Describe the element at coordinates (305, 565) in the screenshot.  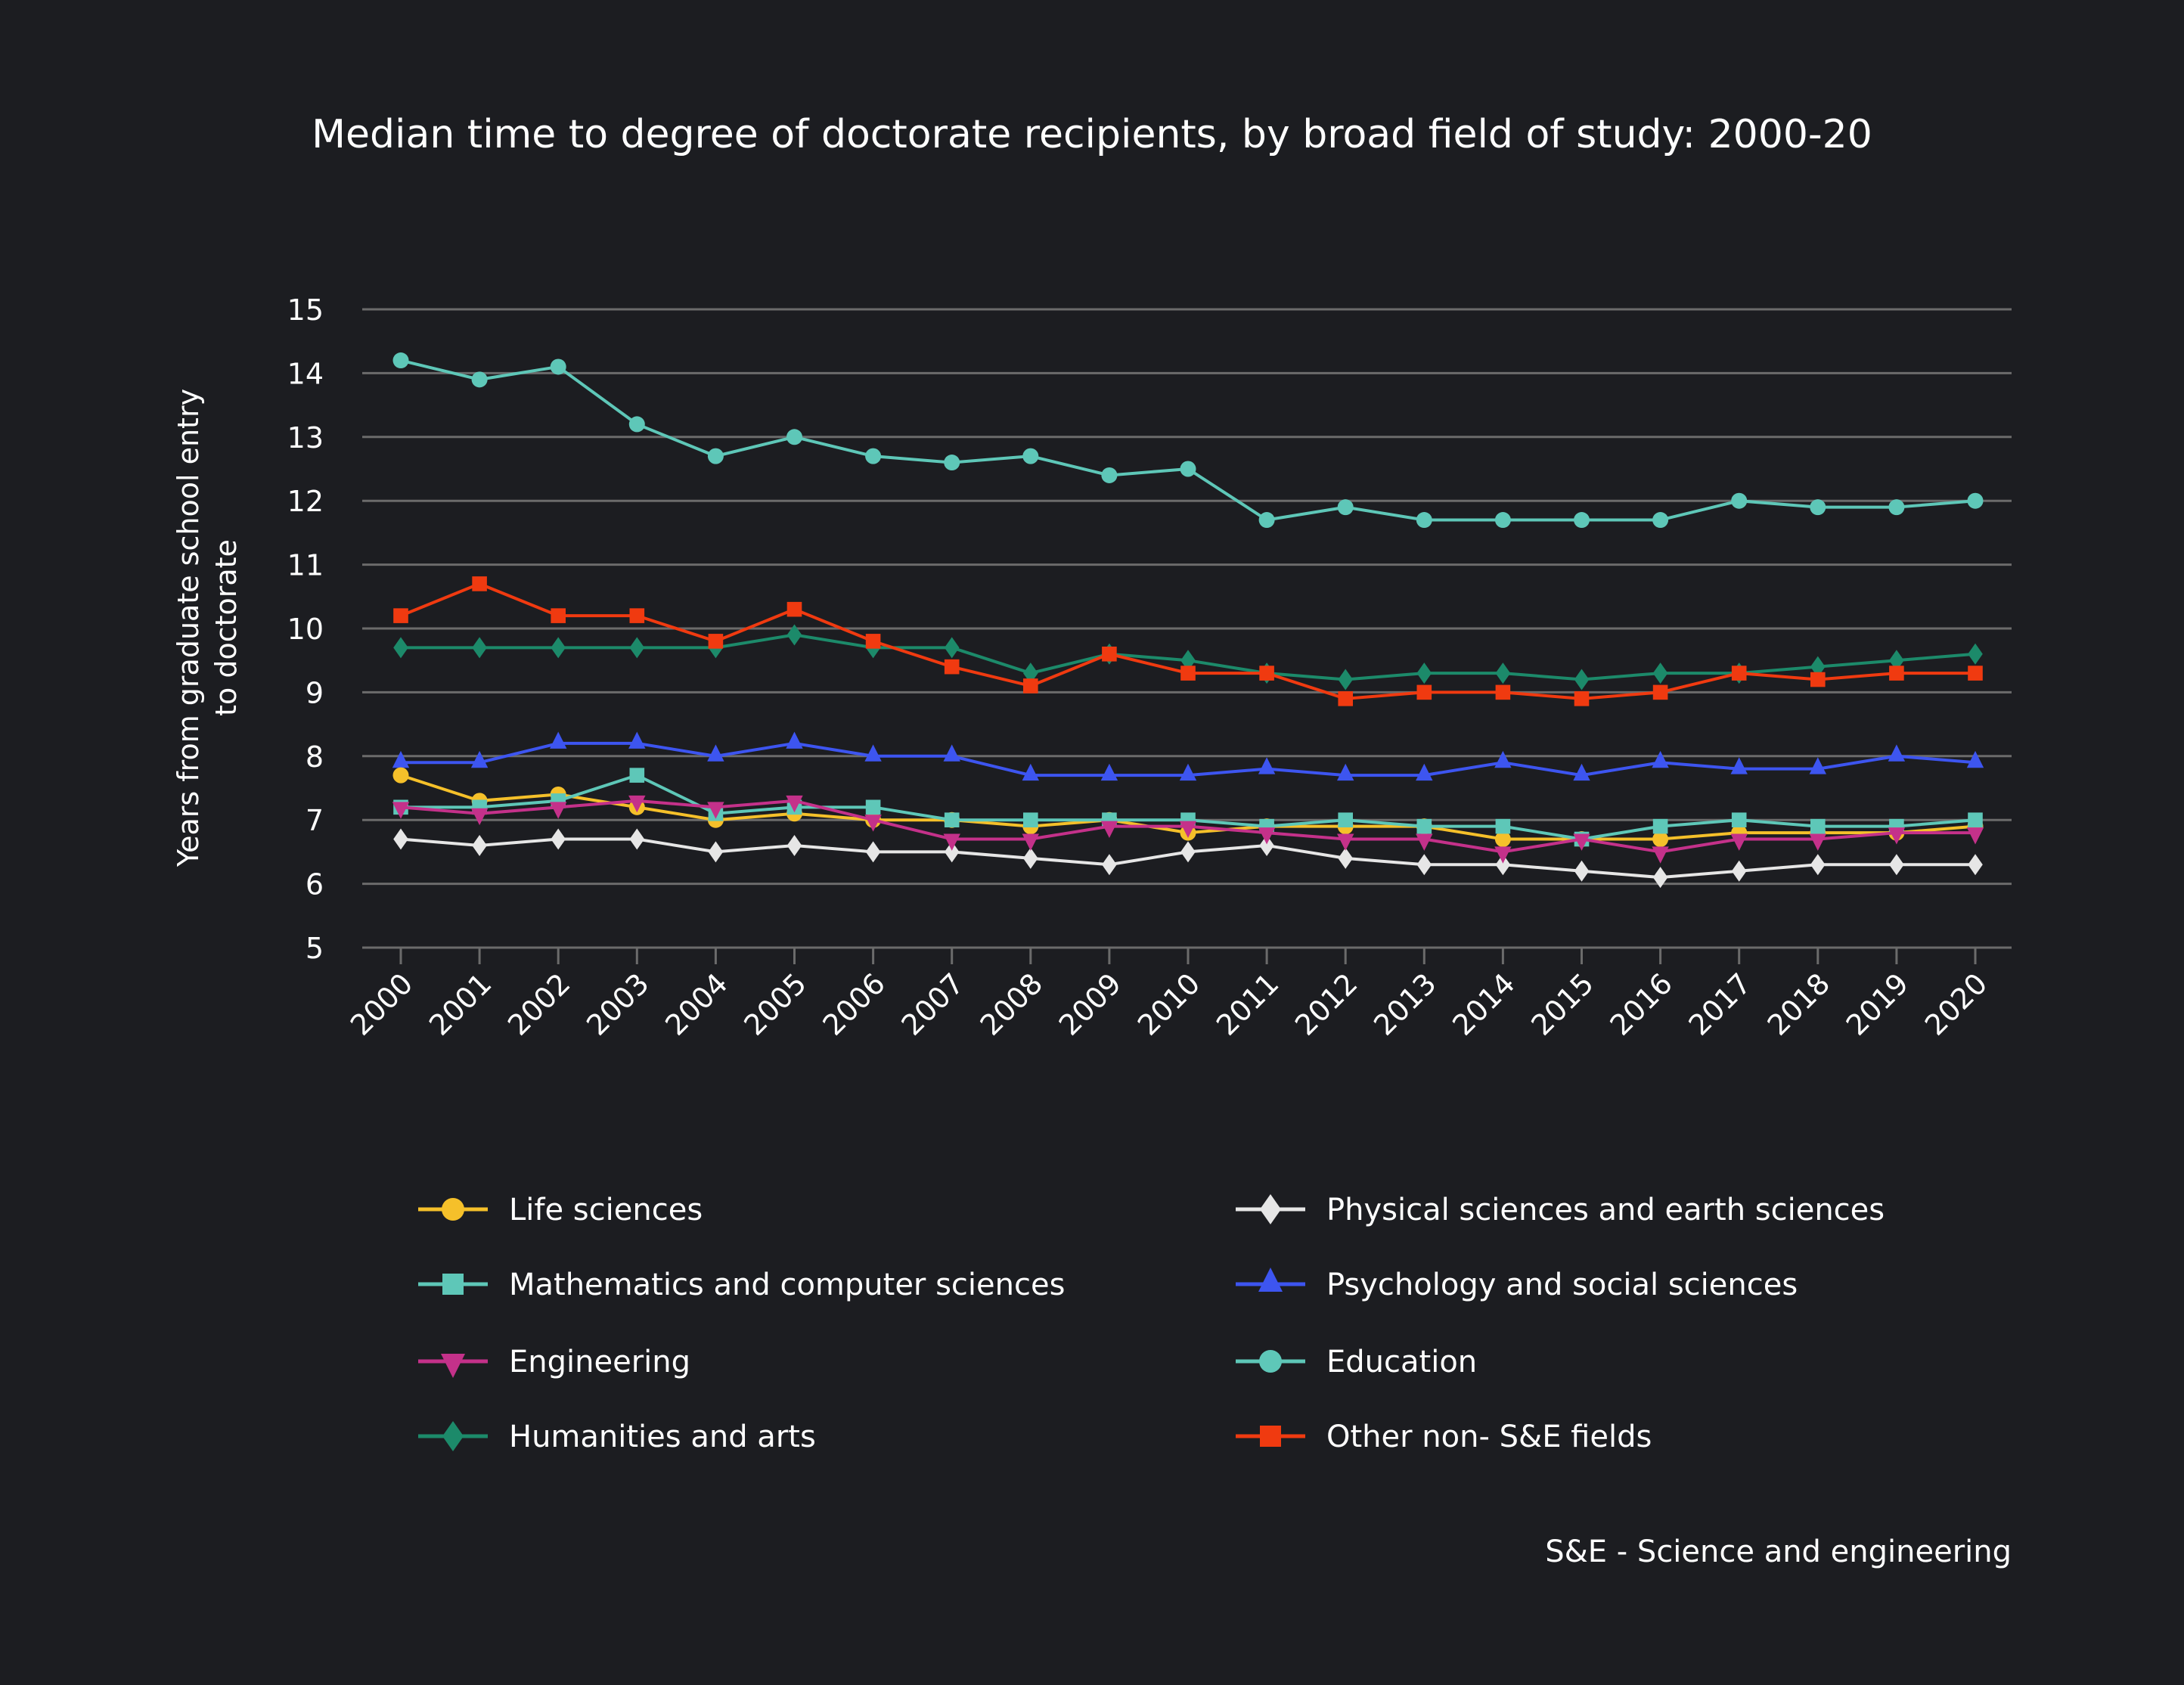
I see `y-tick-label: 11` at that location.